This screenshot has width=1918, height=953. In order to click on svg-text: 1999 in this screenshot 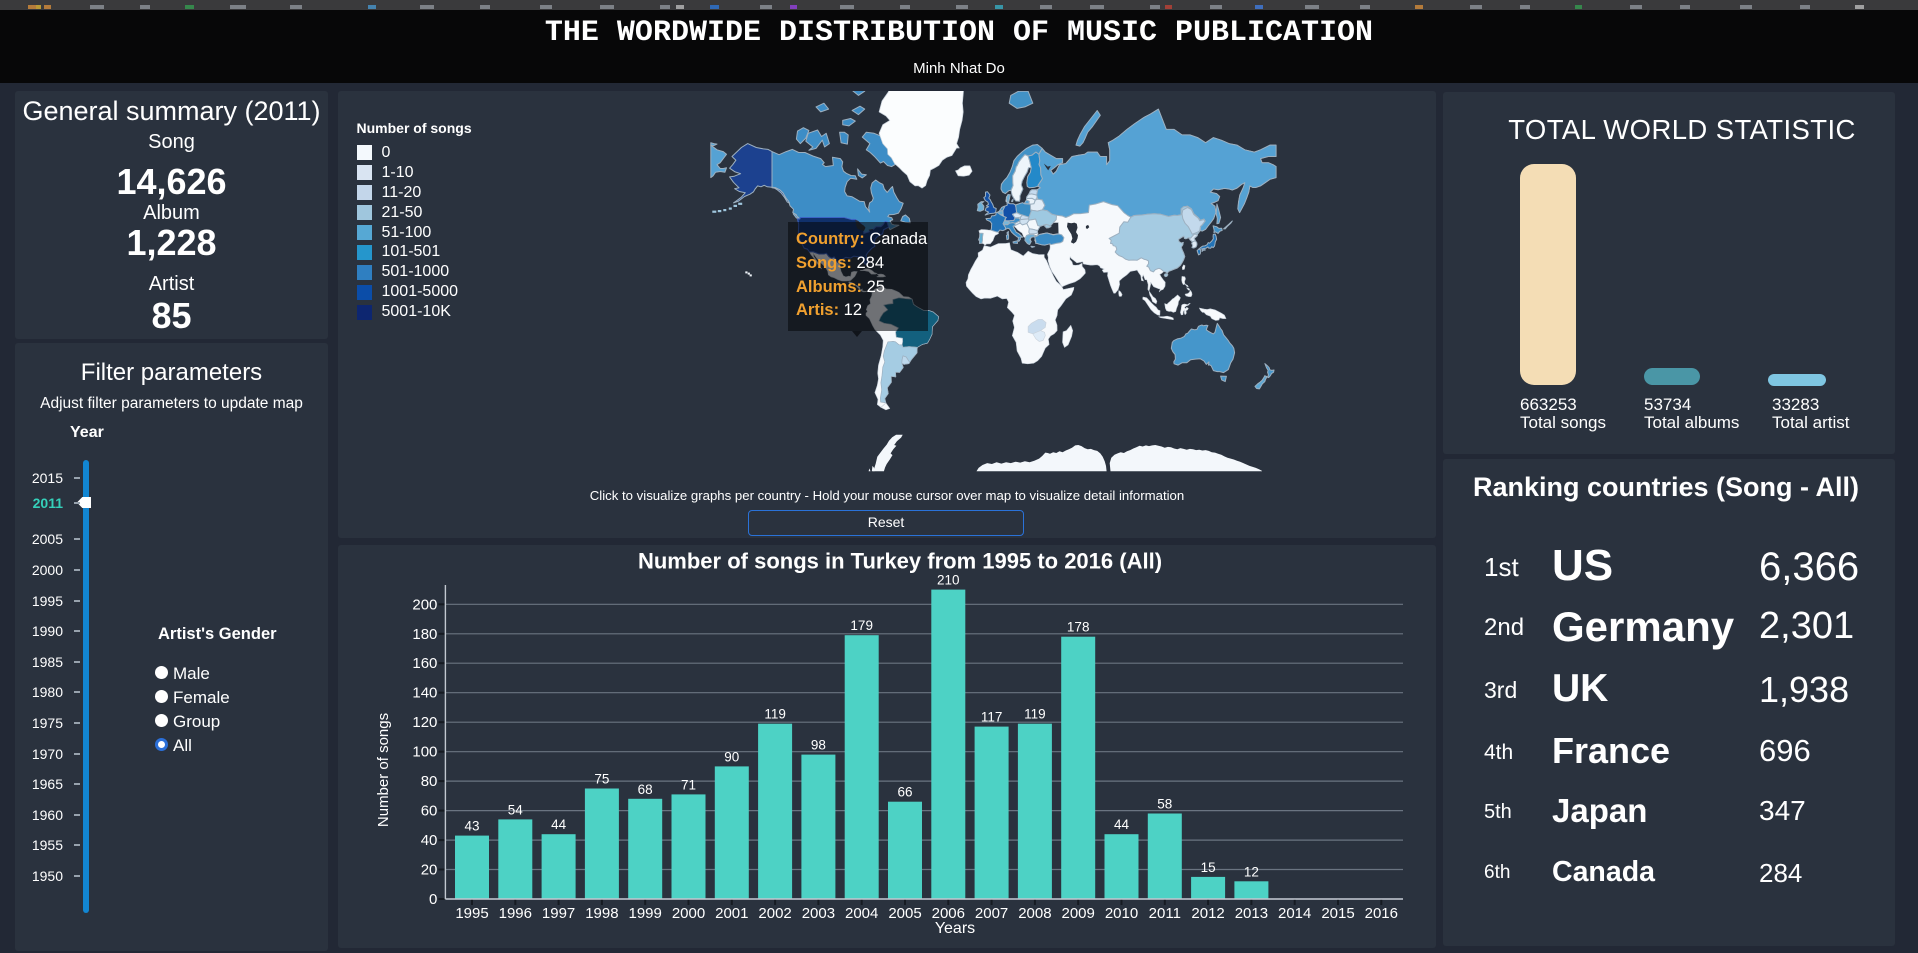, I will do `click(645, 913)`.